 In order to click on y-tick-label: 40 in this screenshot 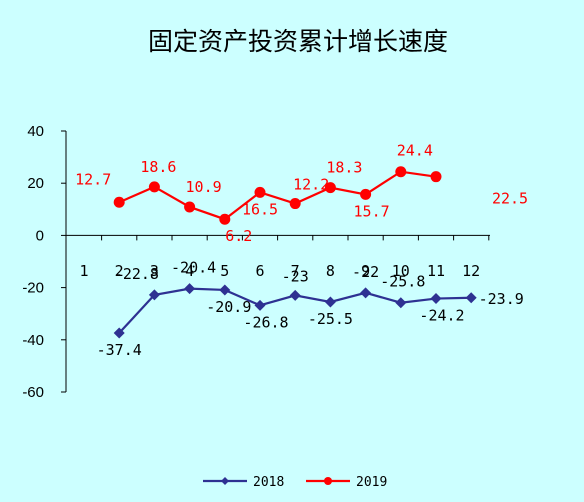, I will do `click(35, 131)`.